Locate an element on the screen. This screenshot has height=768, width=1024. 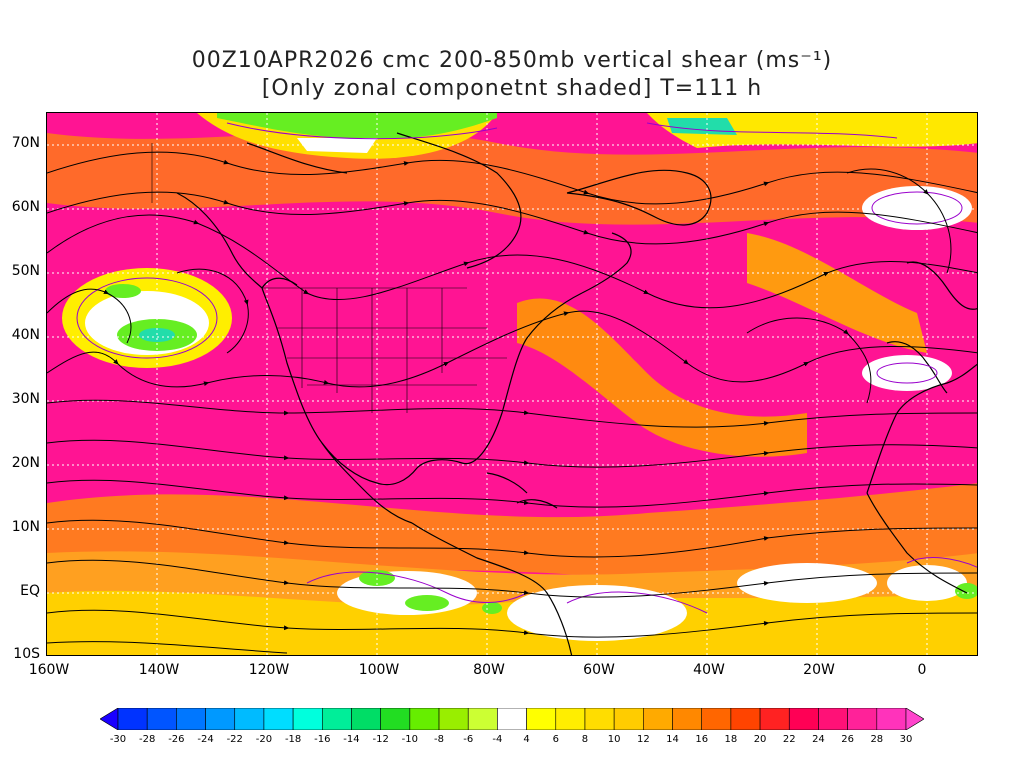
colorbar-label: -26 is located at coordinates (176, 739).